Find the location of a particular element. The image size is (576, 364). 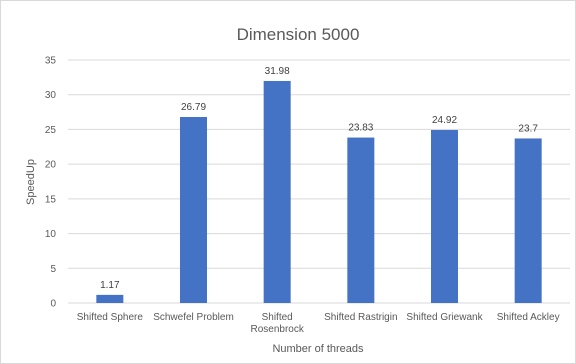

y-tick-label: 30 is located at coordinates (51, 95).